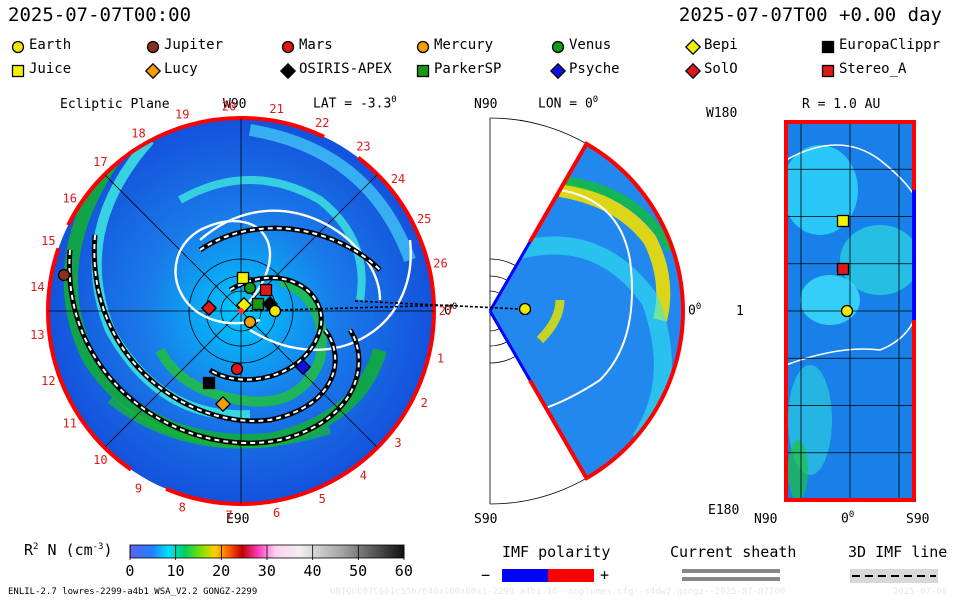  I want to click on meridional-edge-red, so click(606, 311).